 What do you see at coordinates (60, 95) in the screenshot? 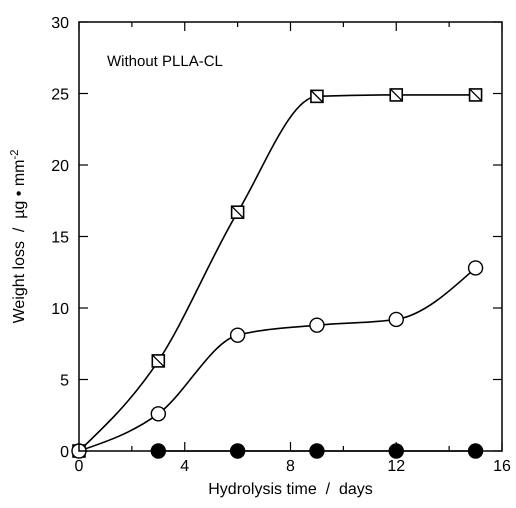
I see `y-tick-label: 25` at bounding box center [60, 95].